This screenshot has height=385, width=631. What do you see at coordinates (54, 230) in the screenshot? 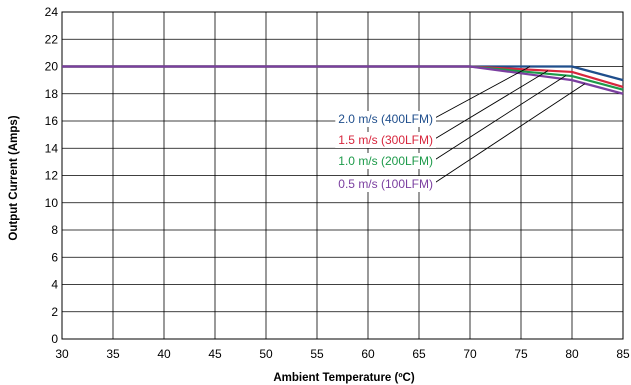
I see `y-tick-label: 8` at bounding box center [54, 230].